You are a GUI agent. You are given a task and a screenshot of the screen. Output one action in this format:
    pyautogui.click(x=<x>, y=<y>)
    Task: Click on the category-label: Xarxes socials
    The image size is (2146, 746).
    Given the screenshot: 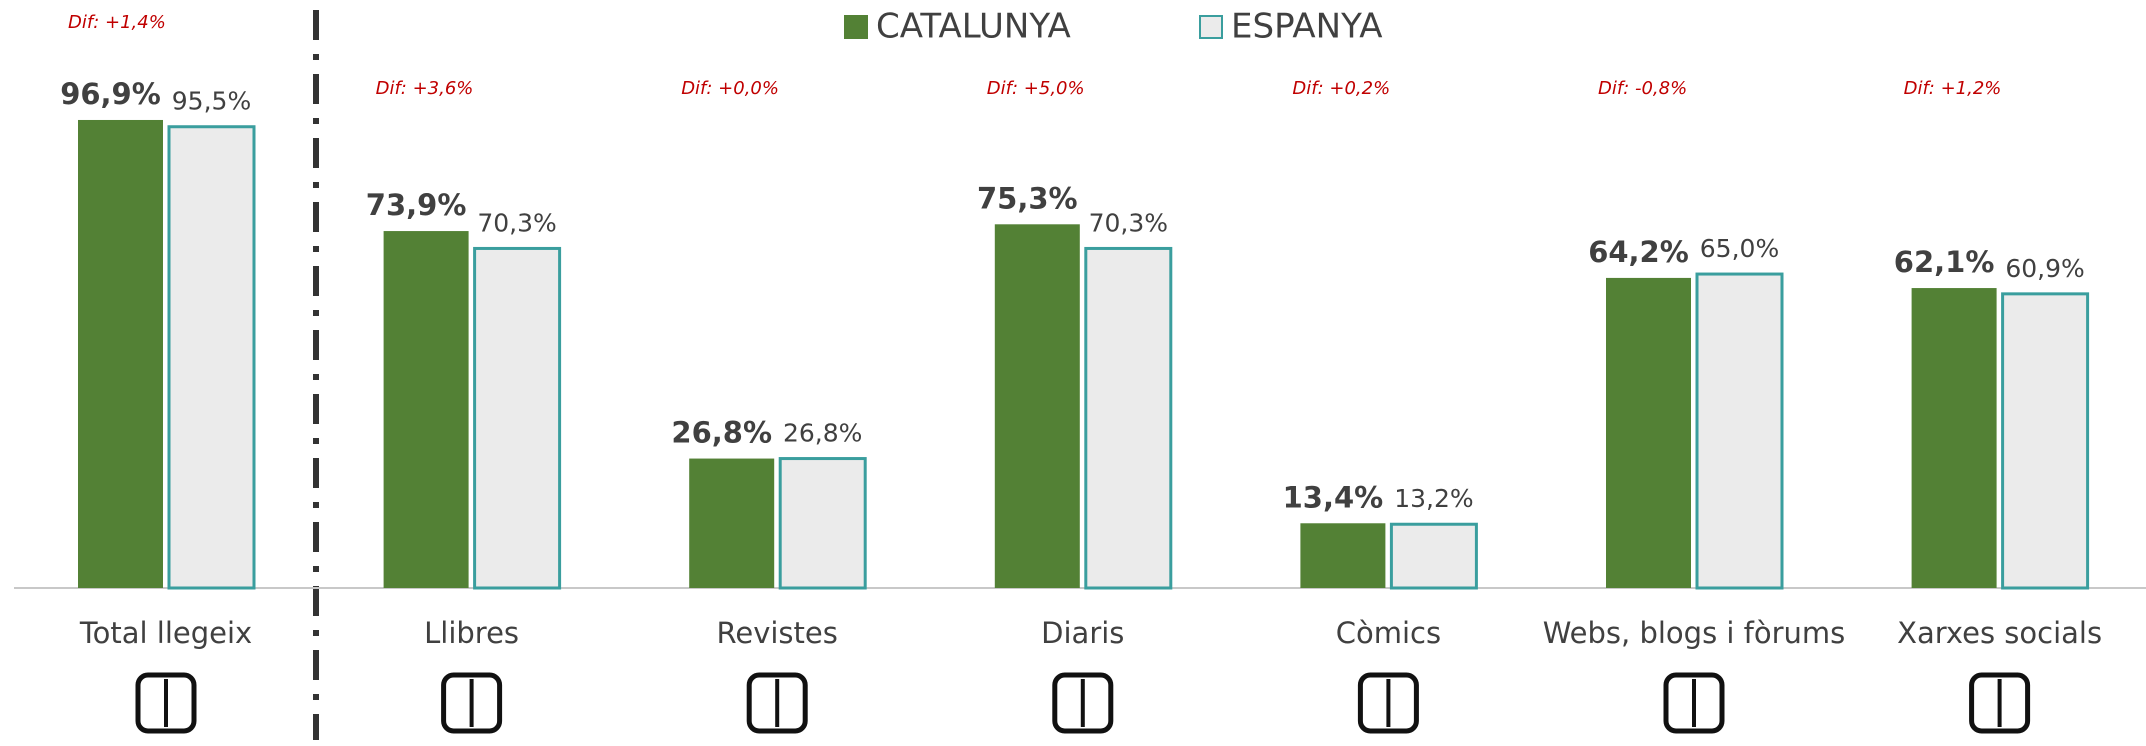 What is the action you would take?
    pyautogui.click(x=1999, y=633)
    